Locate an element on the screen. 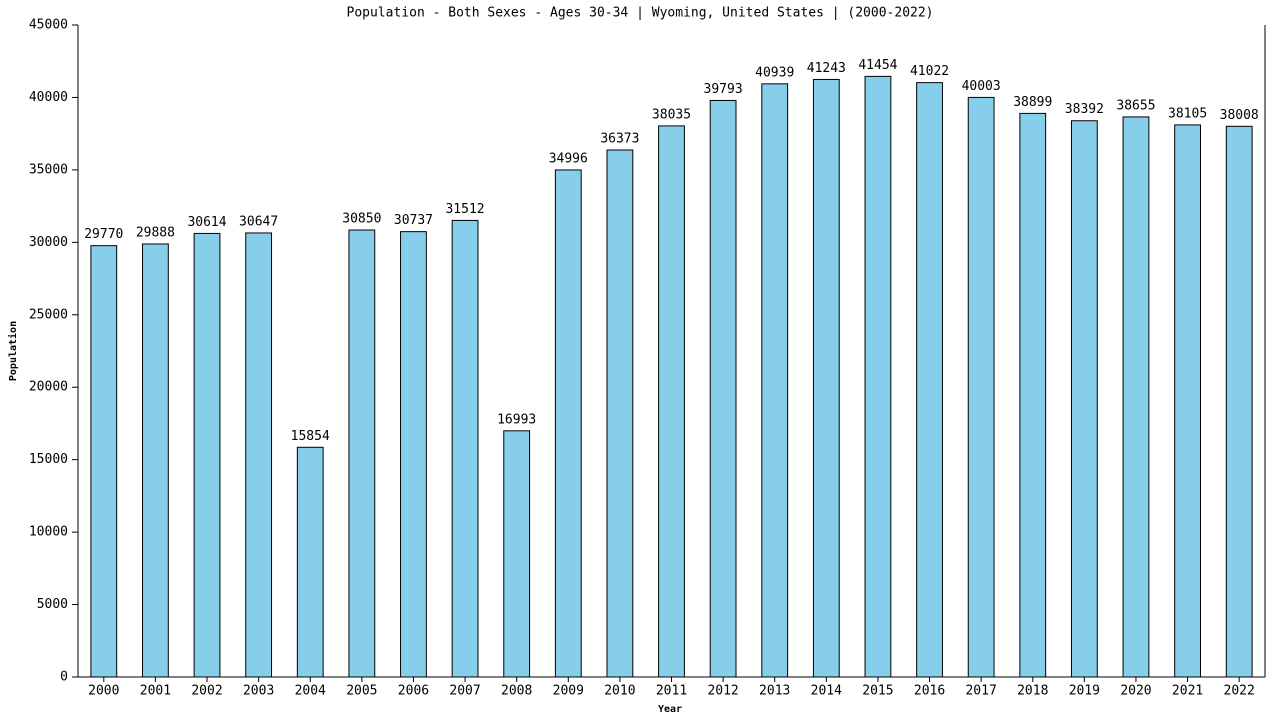 The height and width of the screenshot is (720, 1280). data-label: 36373 is located at coordinates (619, 138).